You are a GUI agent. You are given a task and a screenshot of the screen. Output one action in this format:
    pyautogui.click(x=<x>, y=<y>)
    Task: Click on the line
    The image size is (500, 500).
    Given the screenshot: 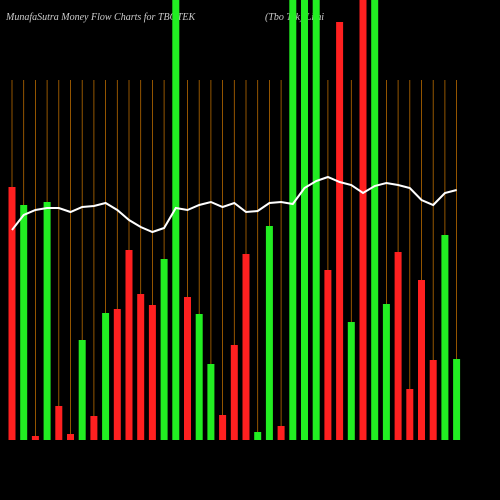 What is the action you would take?
    pyautogui.click(x=234, y=204)
    